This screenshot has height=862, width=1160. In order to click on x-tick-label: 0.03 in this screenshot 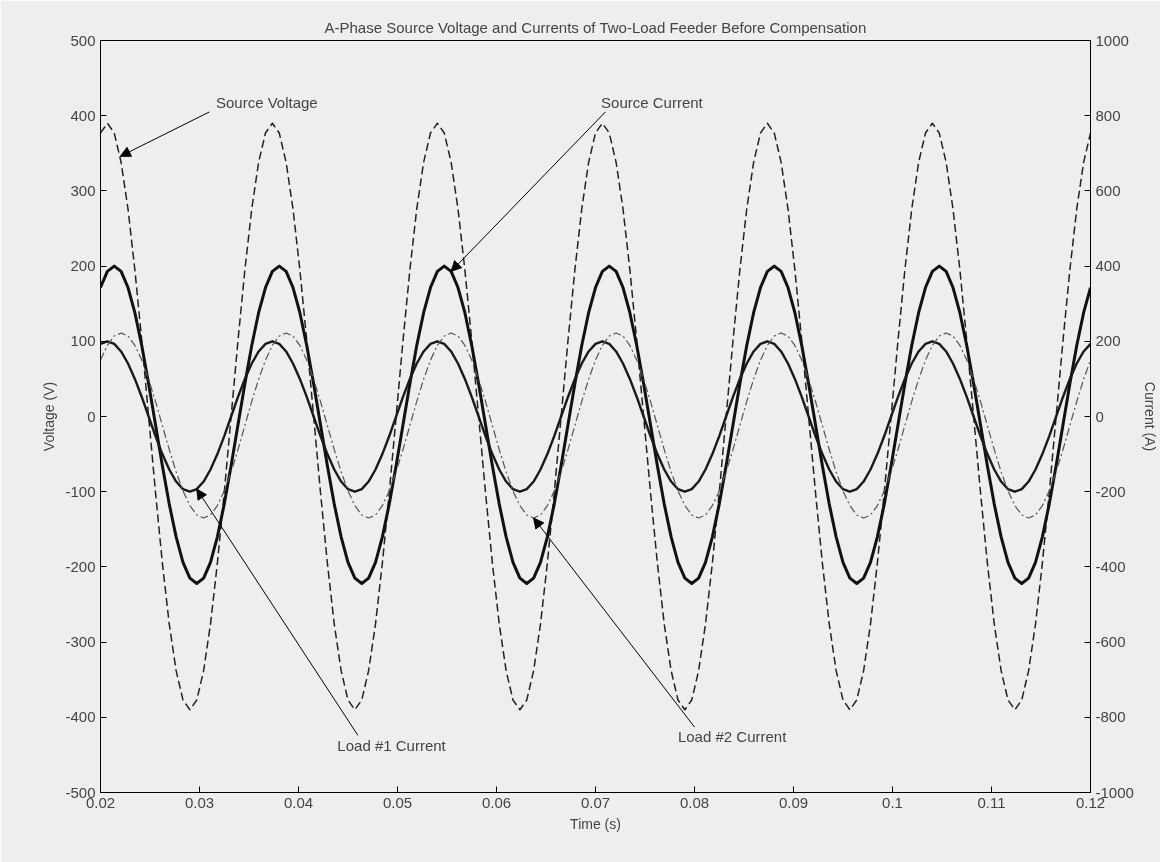, I will do `click(199, 802)`.